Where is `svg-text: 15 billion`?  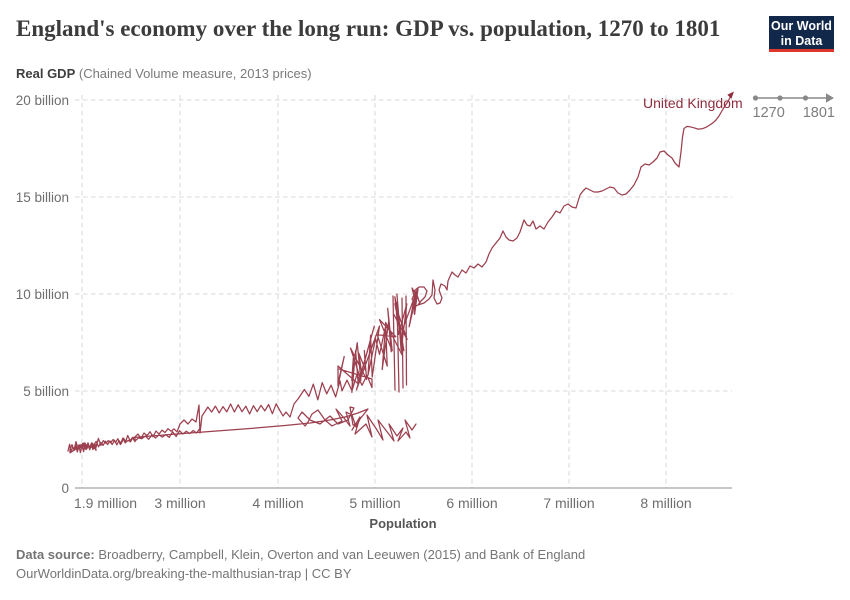 svg-text: 15 billion is located at coordinates (42, 197).